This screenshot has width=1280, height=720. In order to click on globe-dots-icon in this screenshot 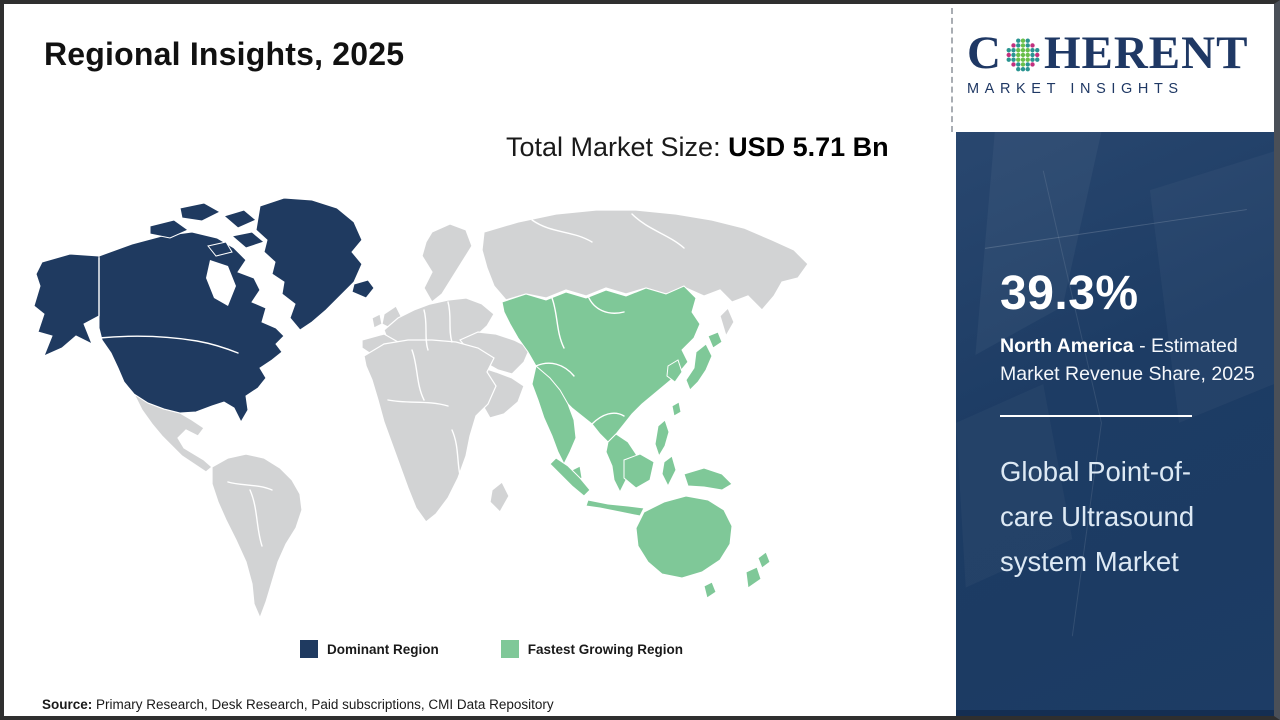, I will do `click(1023, 54)`.